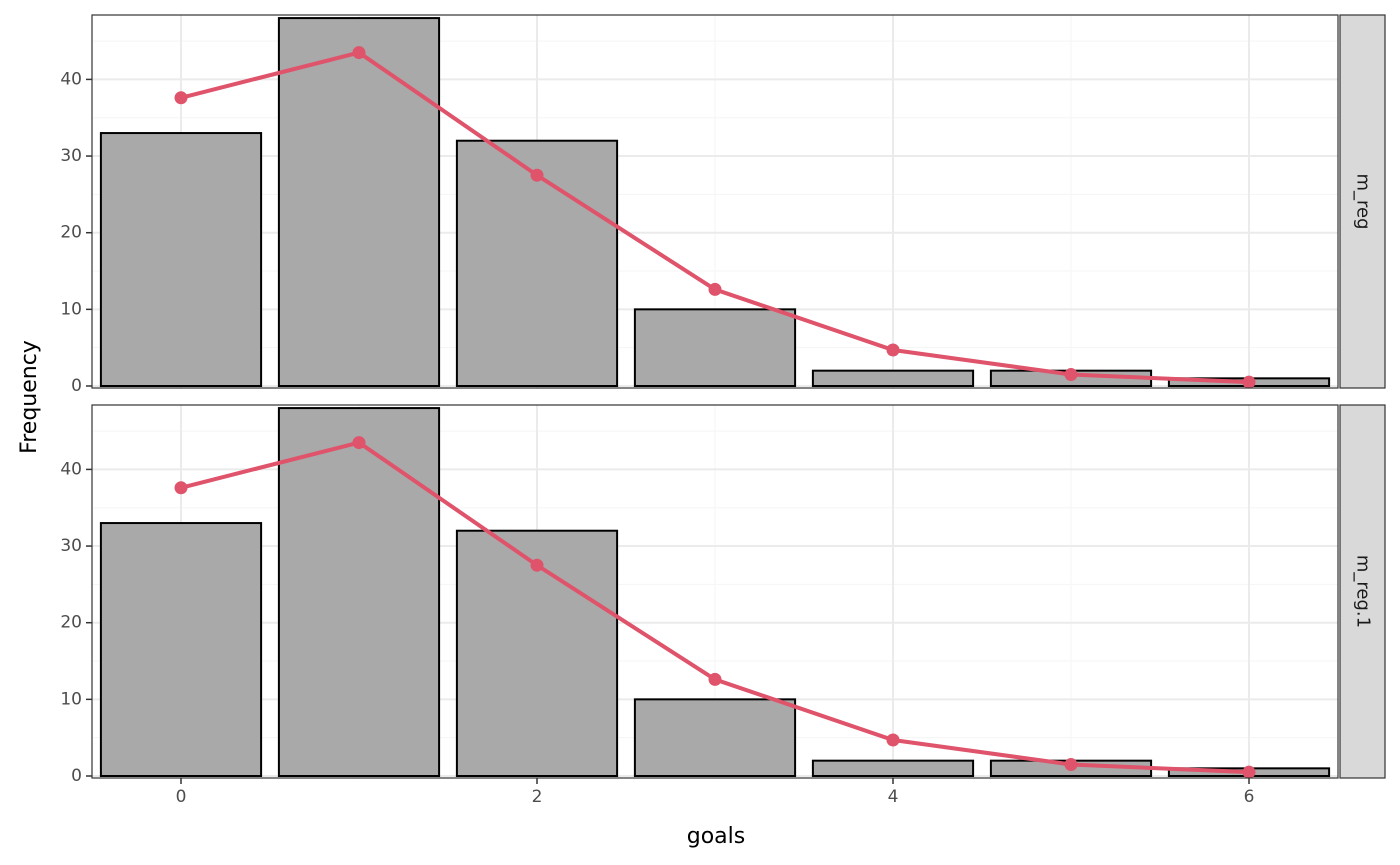 The height and width of the screenshot is (865, 1400). I want to click on x-tick-label: 2, so click(537, 797).